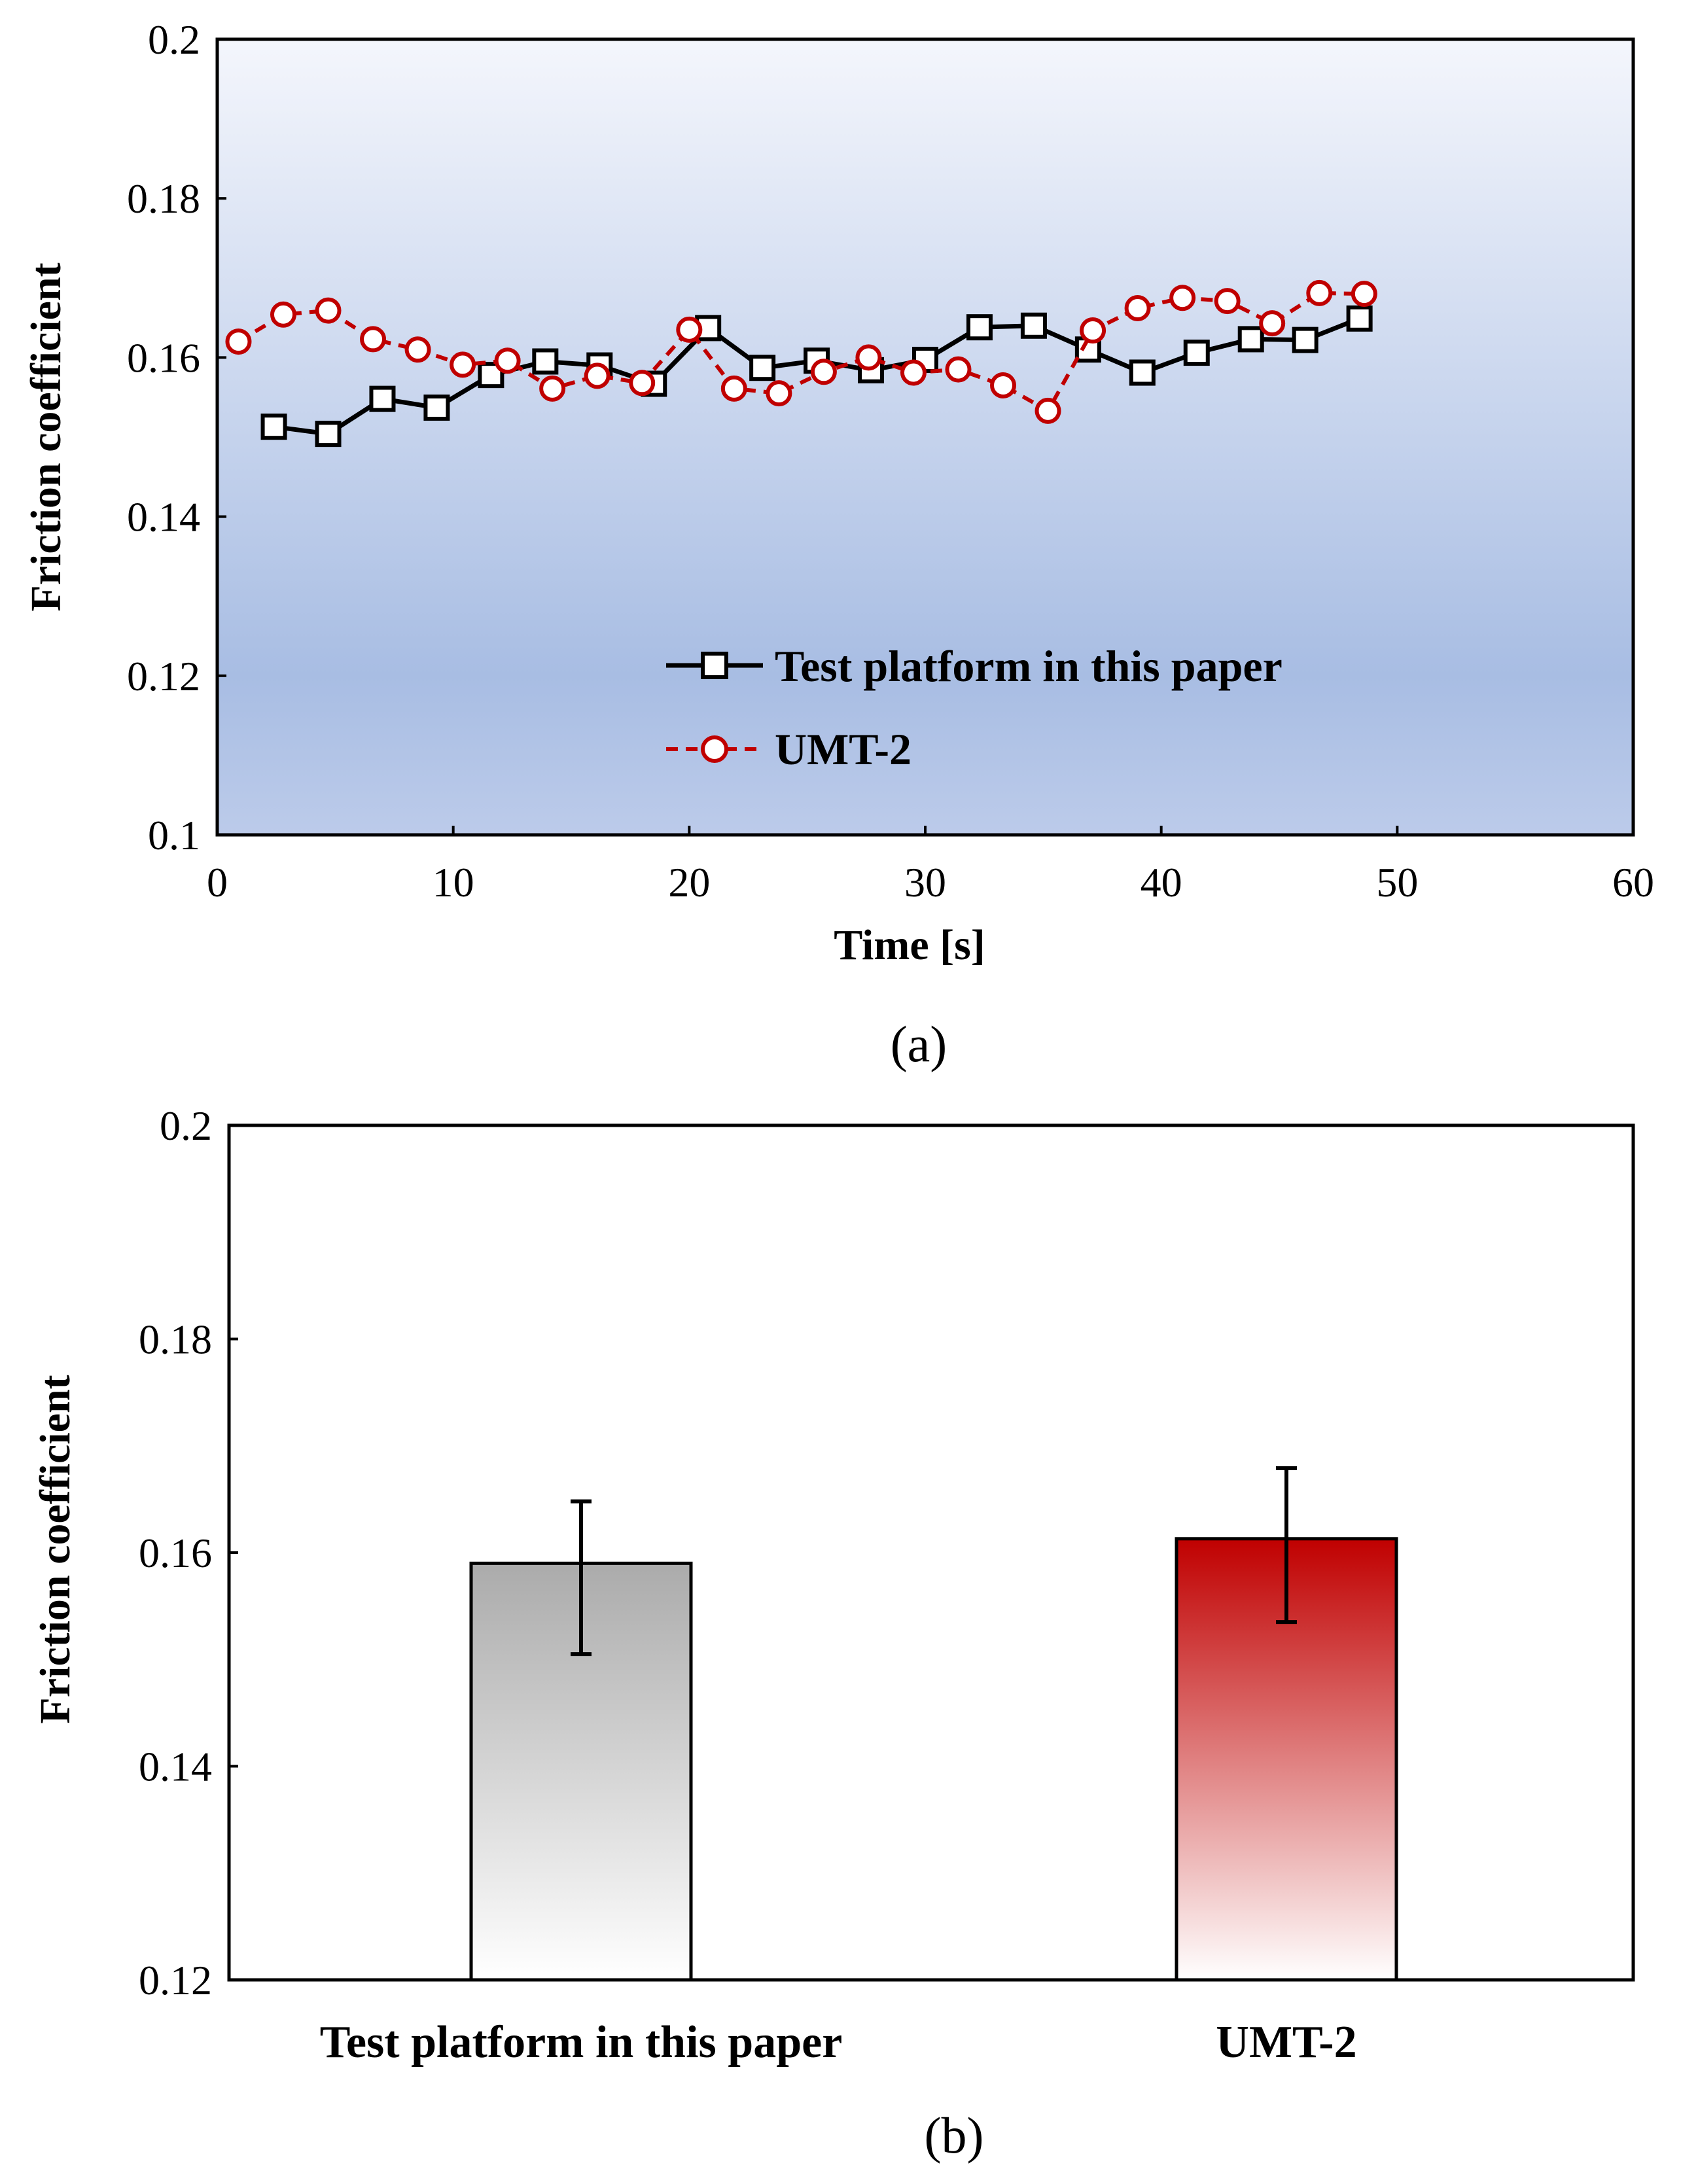  I want to click on category-label: UMT-2, so click(1286, 2042).